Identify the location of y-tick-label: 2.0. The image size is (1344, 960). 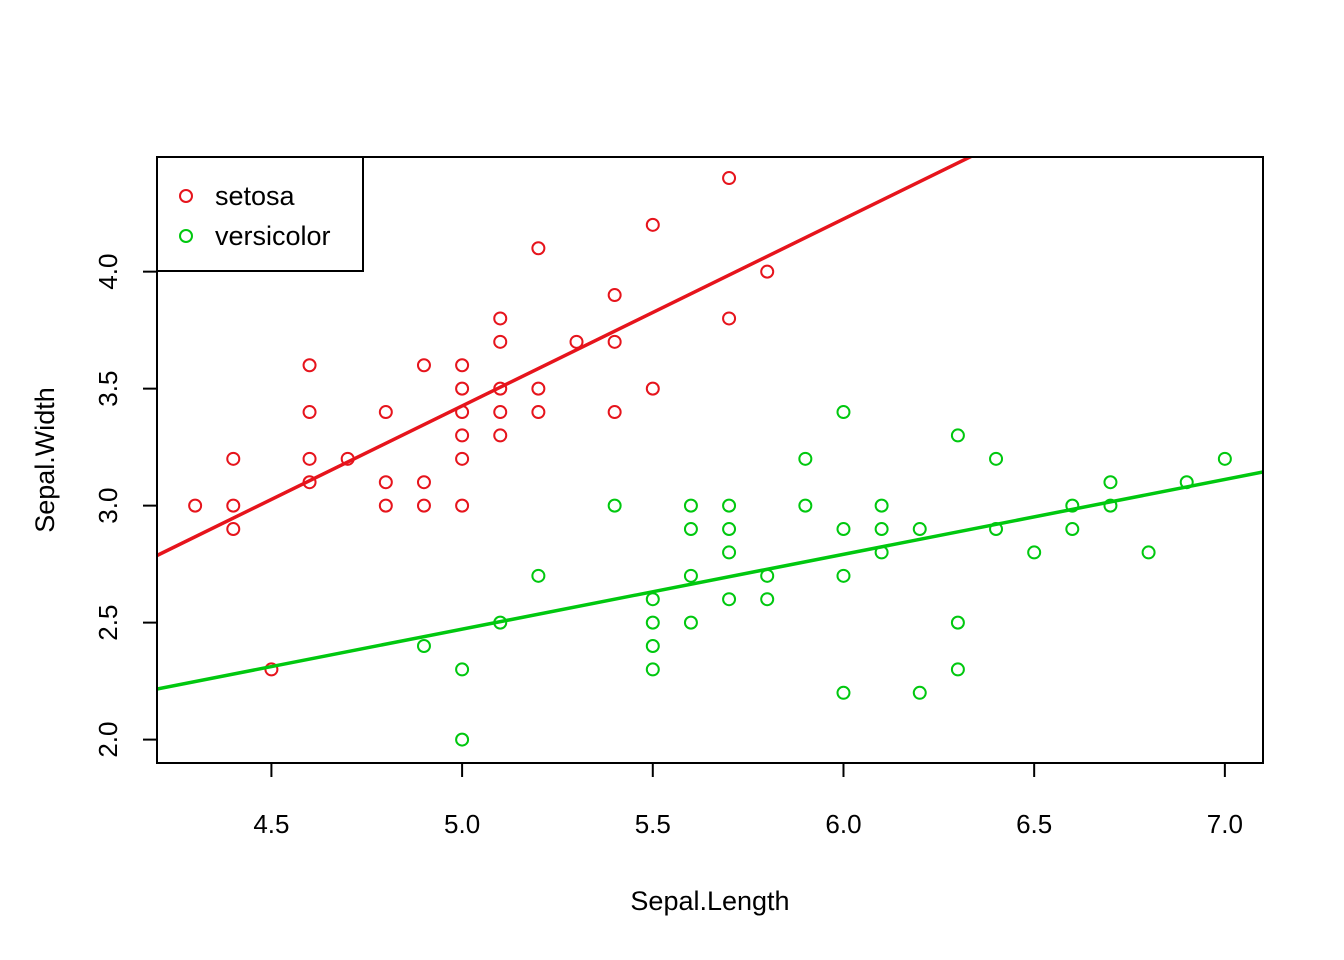
(108, 740).